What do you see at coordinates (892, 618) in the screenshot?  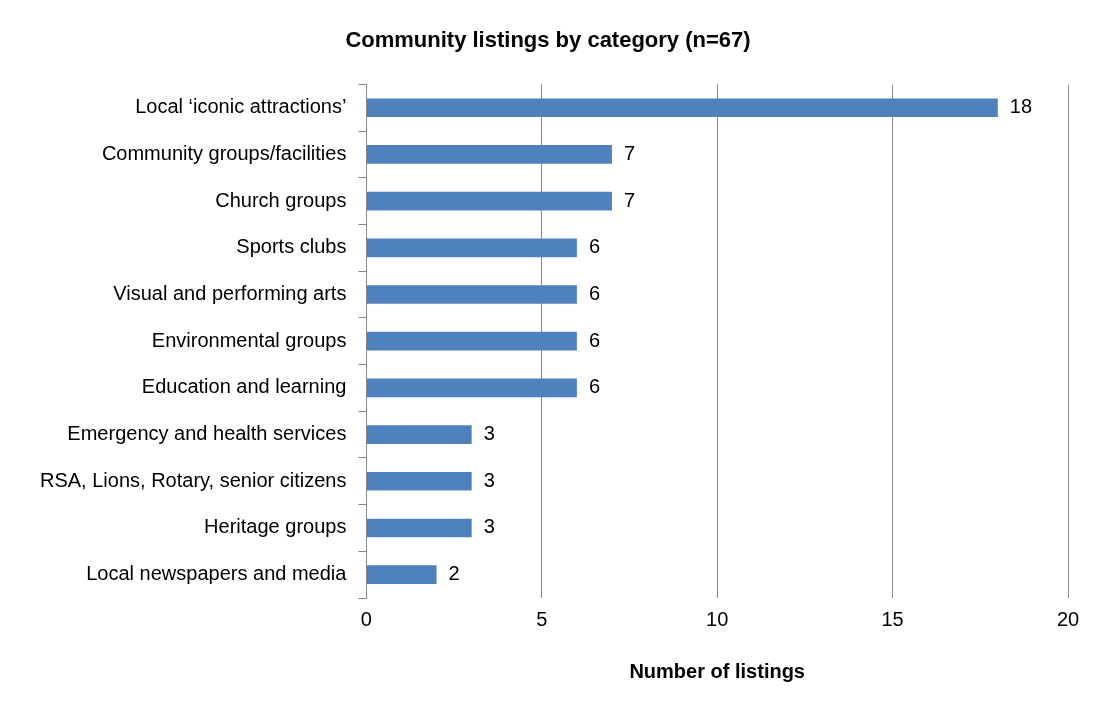 I see `x-tick-label: 15` at bounding box center [892, 618].